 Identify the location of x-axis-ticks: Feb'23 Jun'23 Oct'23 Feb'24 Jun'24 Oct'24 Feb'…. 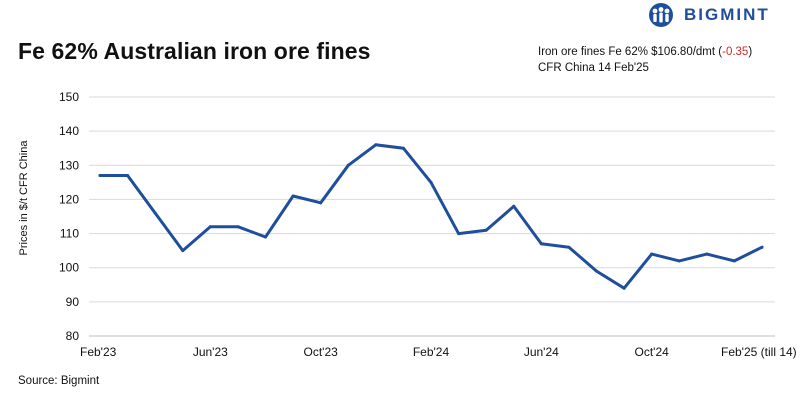
(438, 352).